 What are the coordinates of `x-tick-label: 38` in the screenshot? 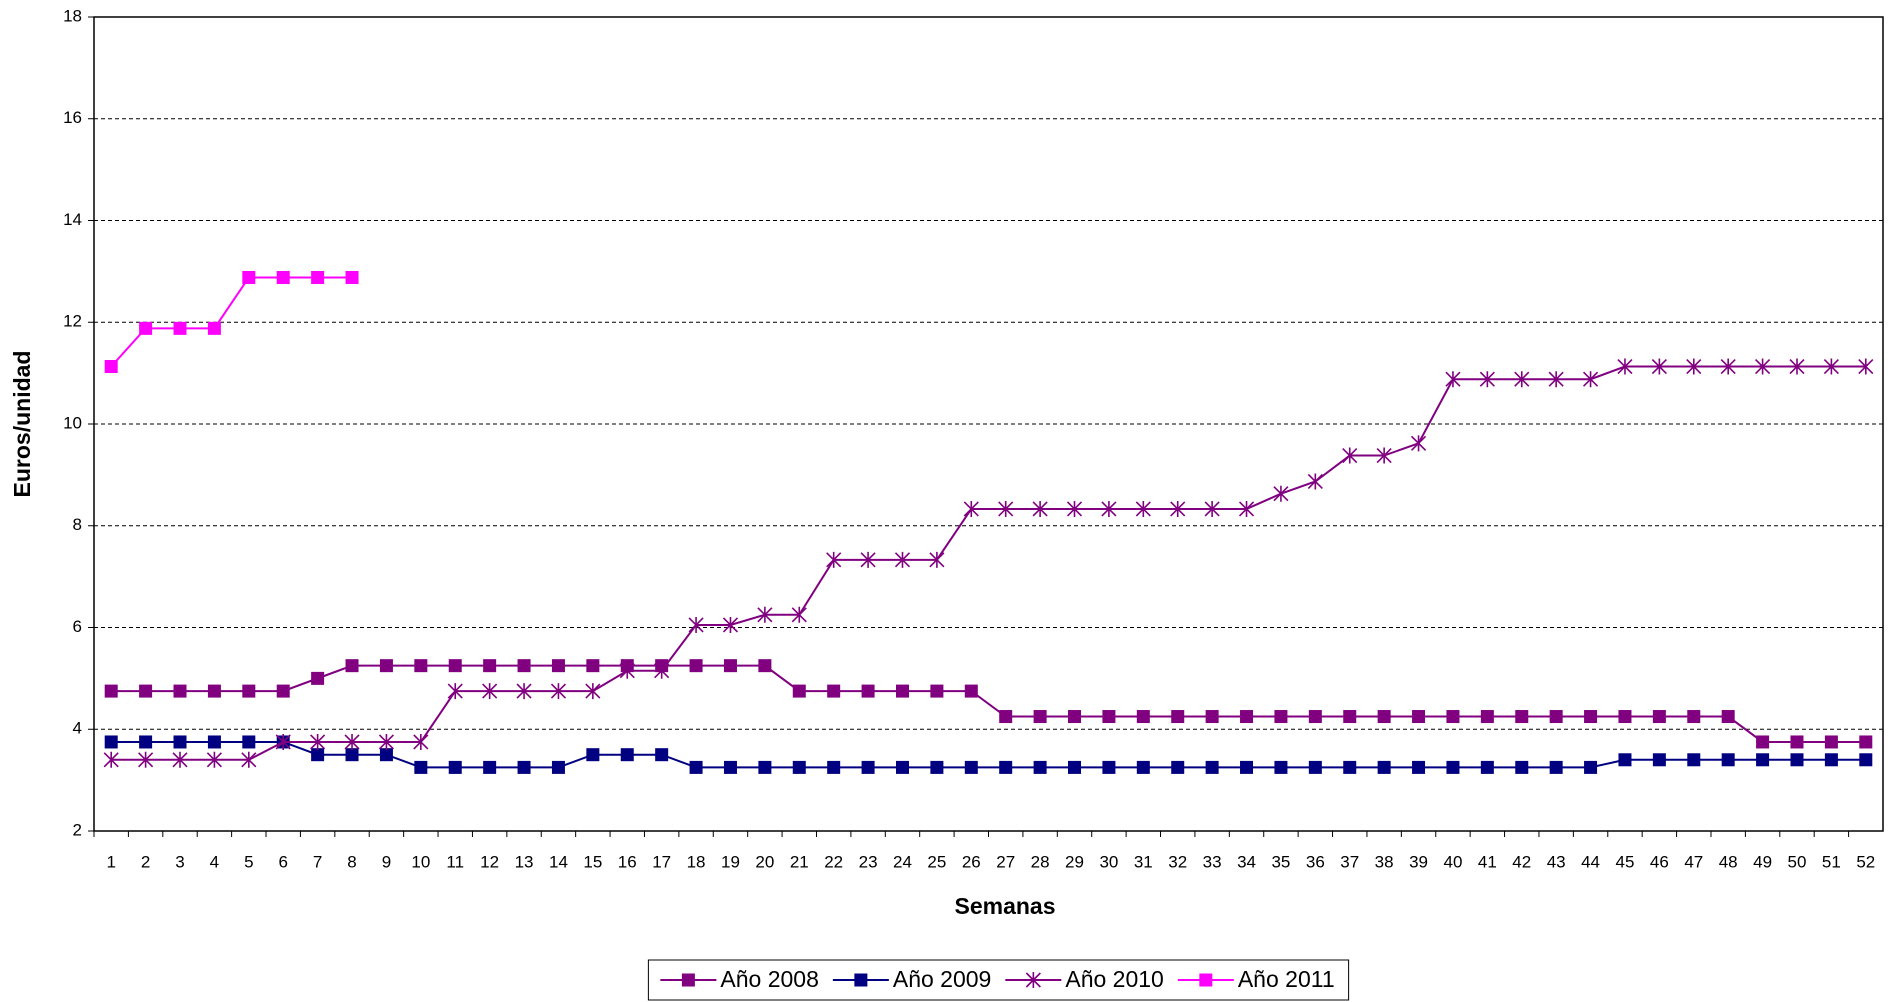 It's located at (1384, 861).